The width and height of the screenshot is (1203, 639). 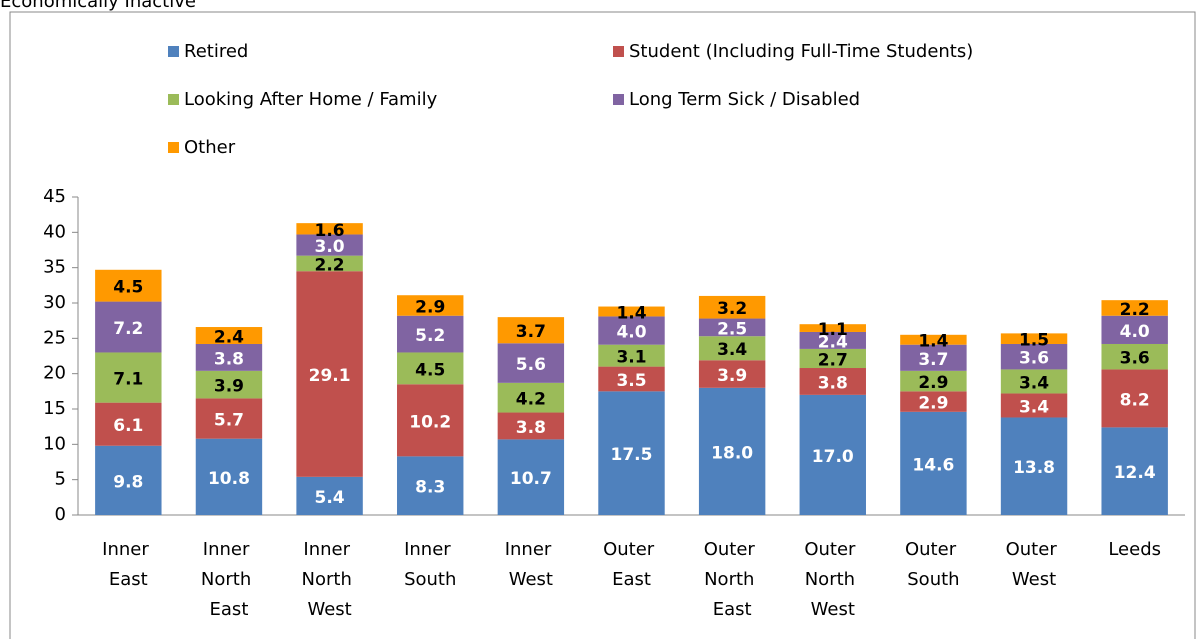 What do you see at coordinates (1135, 473) in the screenshot?
I see `data-label: 12.4` at bounding box center [1135, 473].